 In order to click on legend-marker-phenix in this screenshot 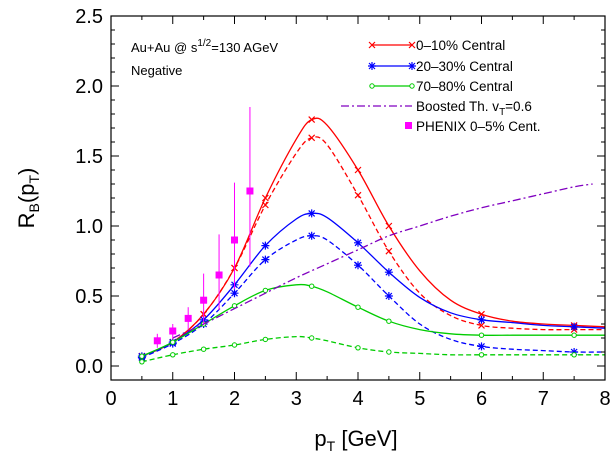, I will do `click(408, 125)`.